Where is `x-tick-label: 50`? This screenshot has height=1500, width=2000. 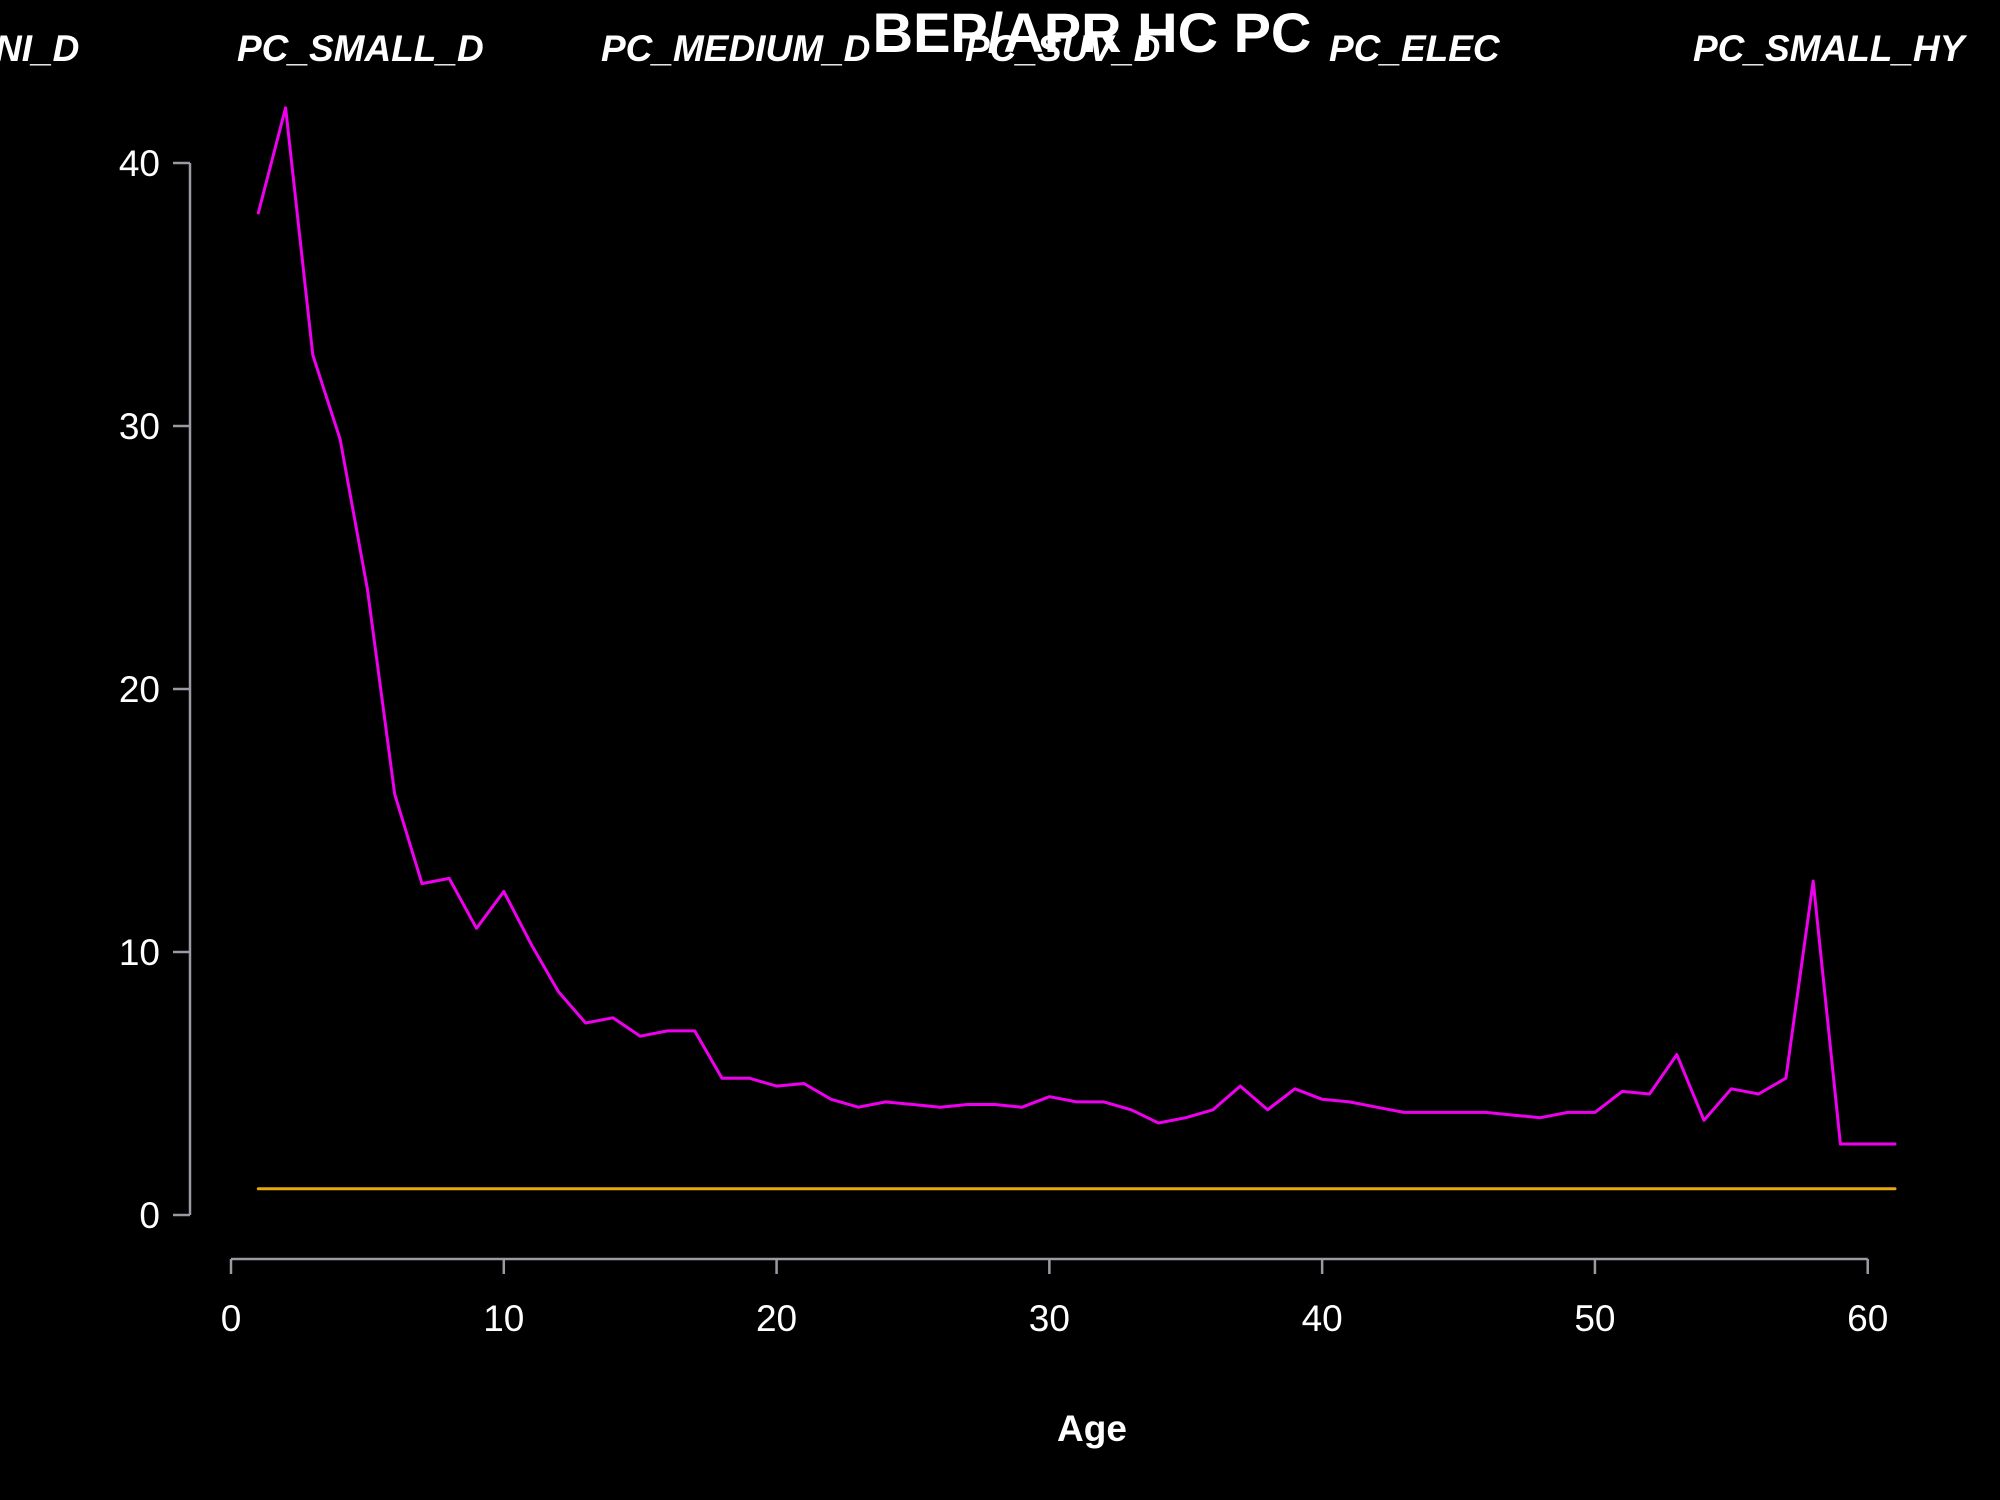
x-tick-label: 50 is located at coordinates (1594, 1318).